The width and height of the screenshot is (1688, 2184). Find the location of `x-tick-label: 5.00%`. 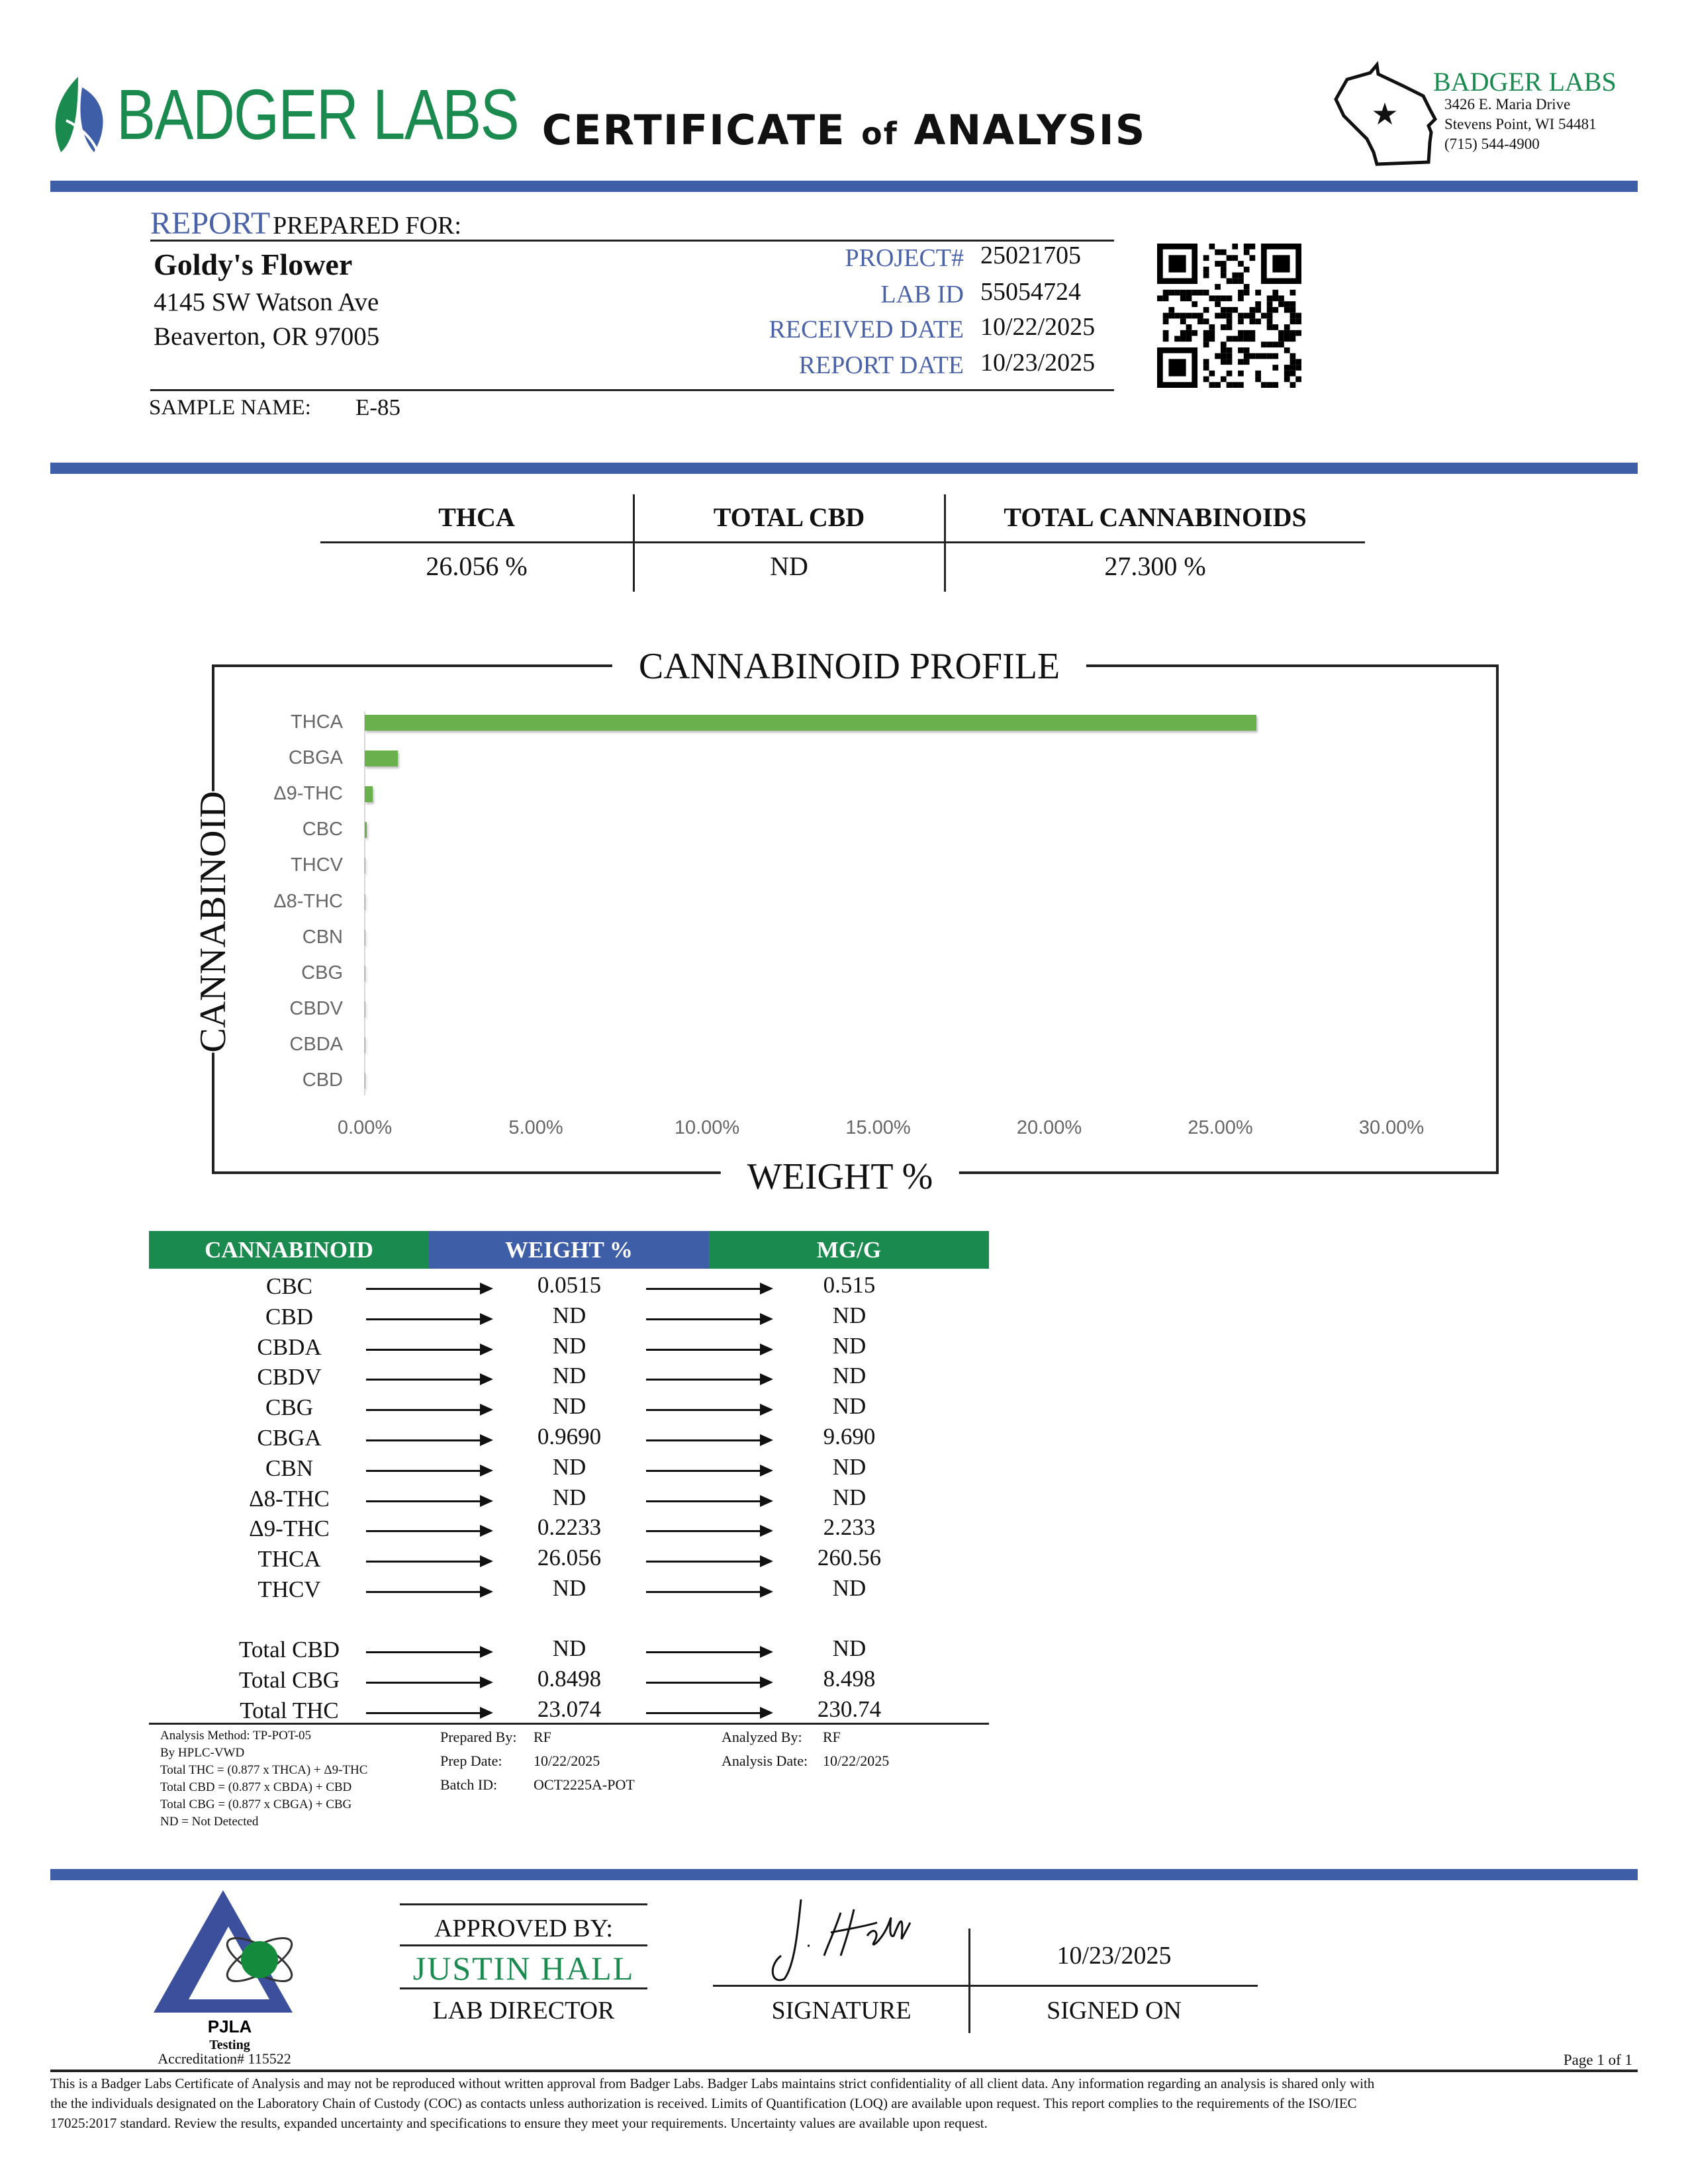

x-tick-label: 5.00% is located at coordinates (535, 1127).